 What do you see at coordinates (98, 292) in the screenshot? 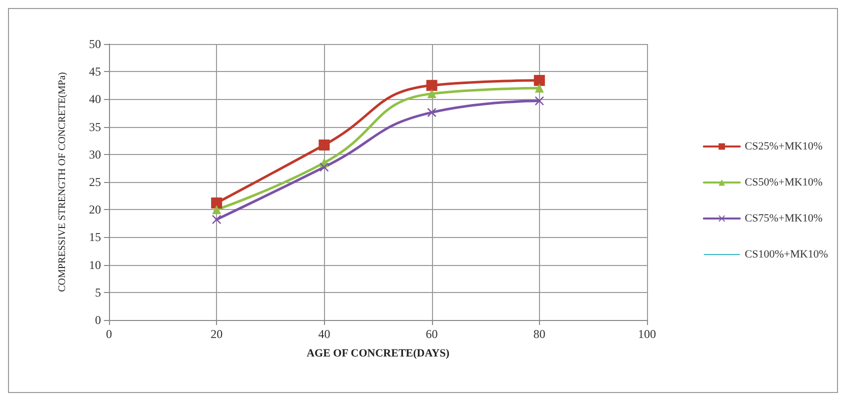
I see `y-tick-label: 5` at bounding box center [98, 292].